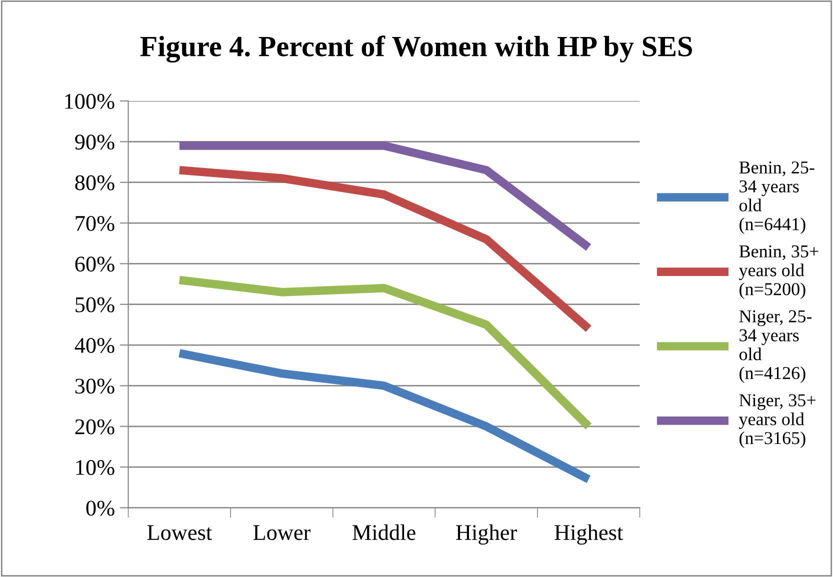  Describe the element at coordinates (95, 304) in the screenshot. I see `y-tick-label: 50%` at that location.